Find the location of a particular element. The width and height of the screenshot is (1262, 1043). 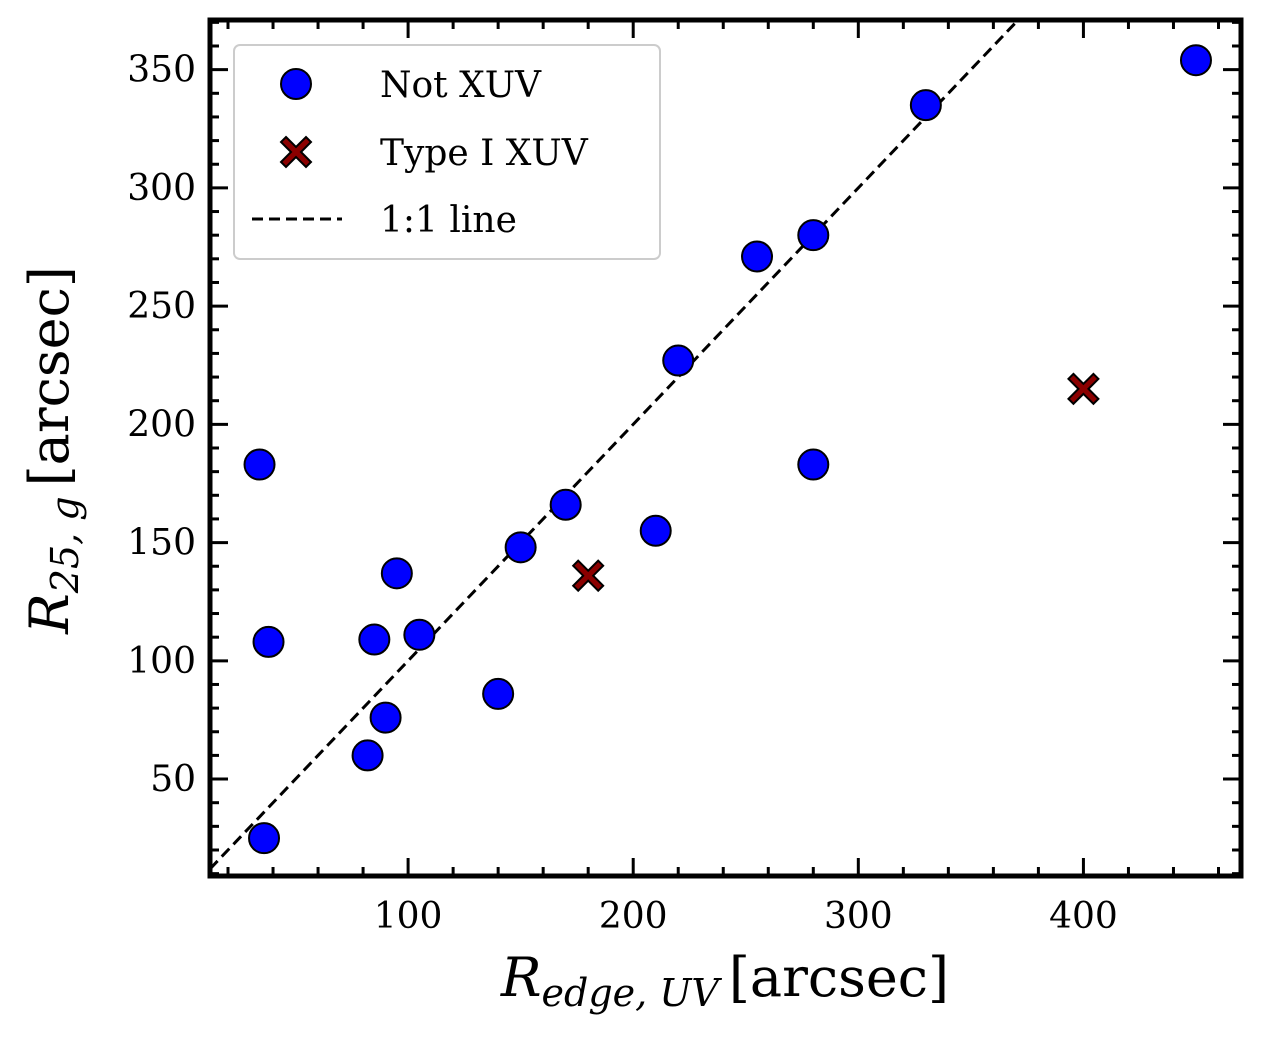

legend-marker-x is located at coordinates (296, 152).